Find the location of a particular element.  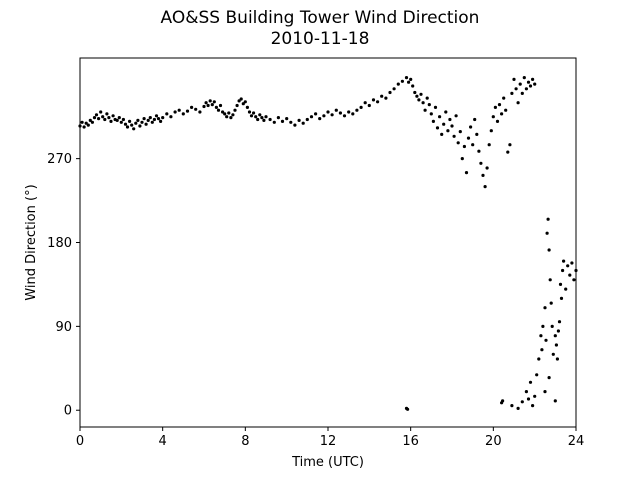

x-tick-label: 0 is located at coordinates (80, 441).